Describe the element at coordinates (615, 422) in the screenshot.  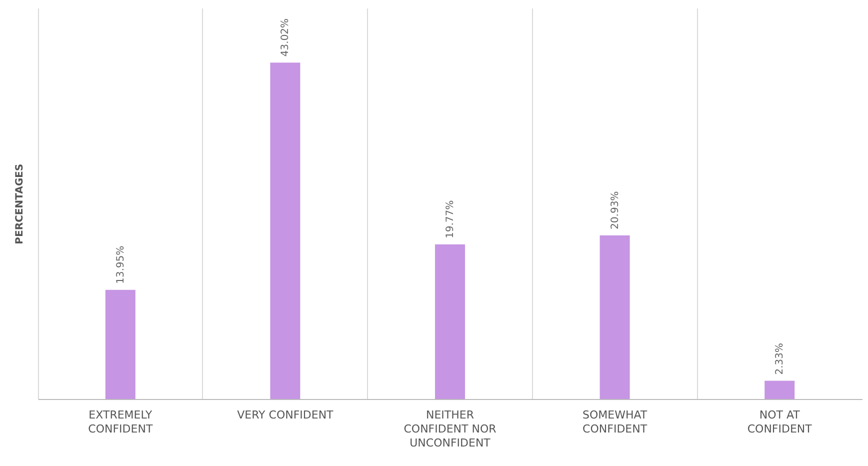
I see `x-tick-label: SOMEWHAT CONFIDENT` at that location.